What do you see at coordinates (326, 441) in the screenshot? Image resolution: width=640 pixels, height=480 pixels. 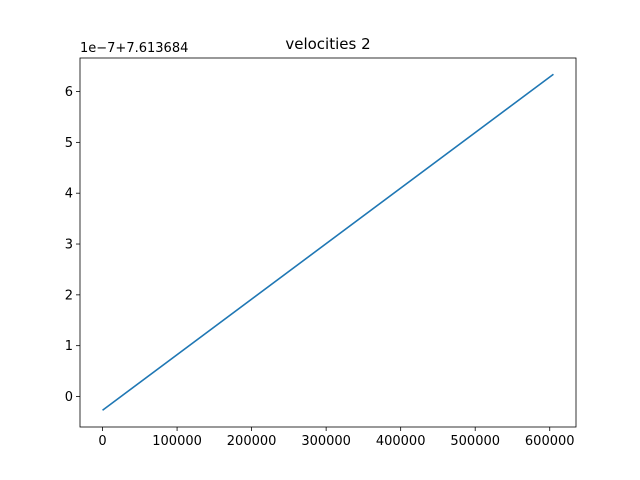 I see `x-tick-label: 300000` at bounding box center [326, 441].